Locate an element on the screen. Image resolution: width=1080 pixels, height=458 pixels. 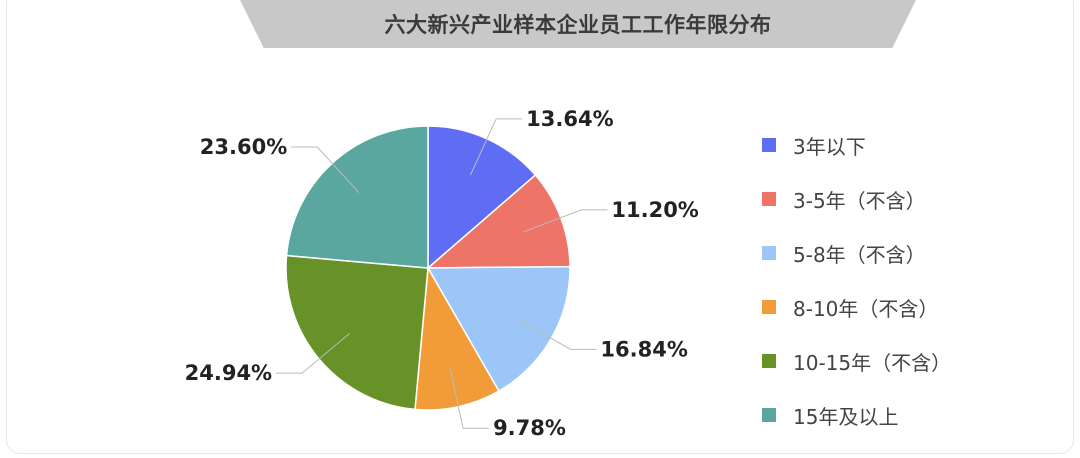
data-label: 24.94% is located at coordinates (228, 373).